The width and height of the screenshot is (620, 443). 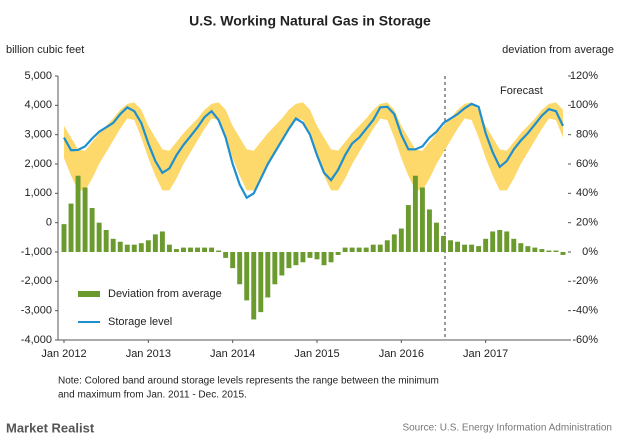 I want to click on y-tick-label: 4,000, so click(x=38, y=105).